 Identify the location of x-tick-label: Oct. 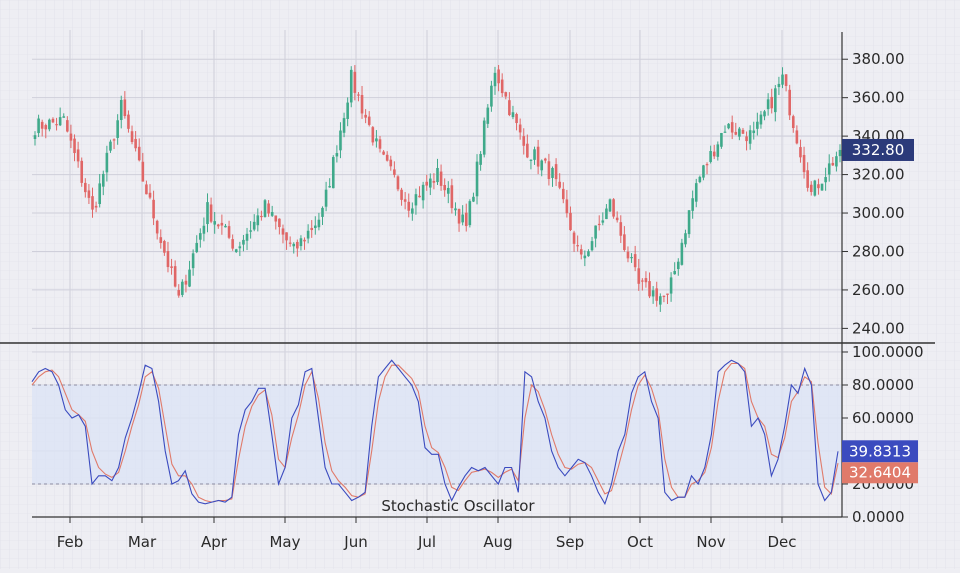
(640, 542).